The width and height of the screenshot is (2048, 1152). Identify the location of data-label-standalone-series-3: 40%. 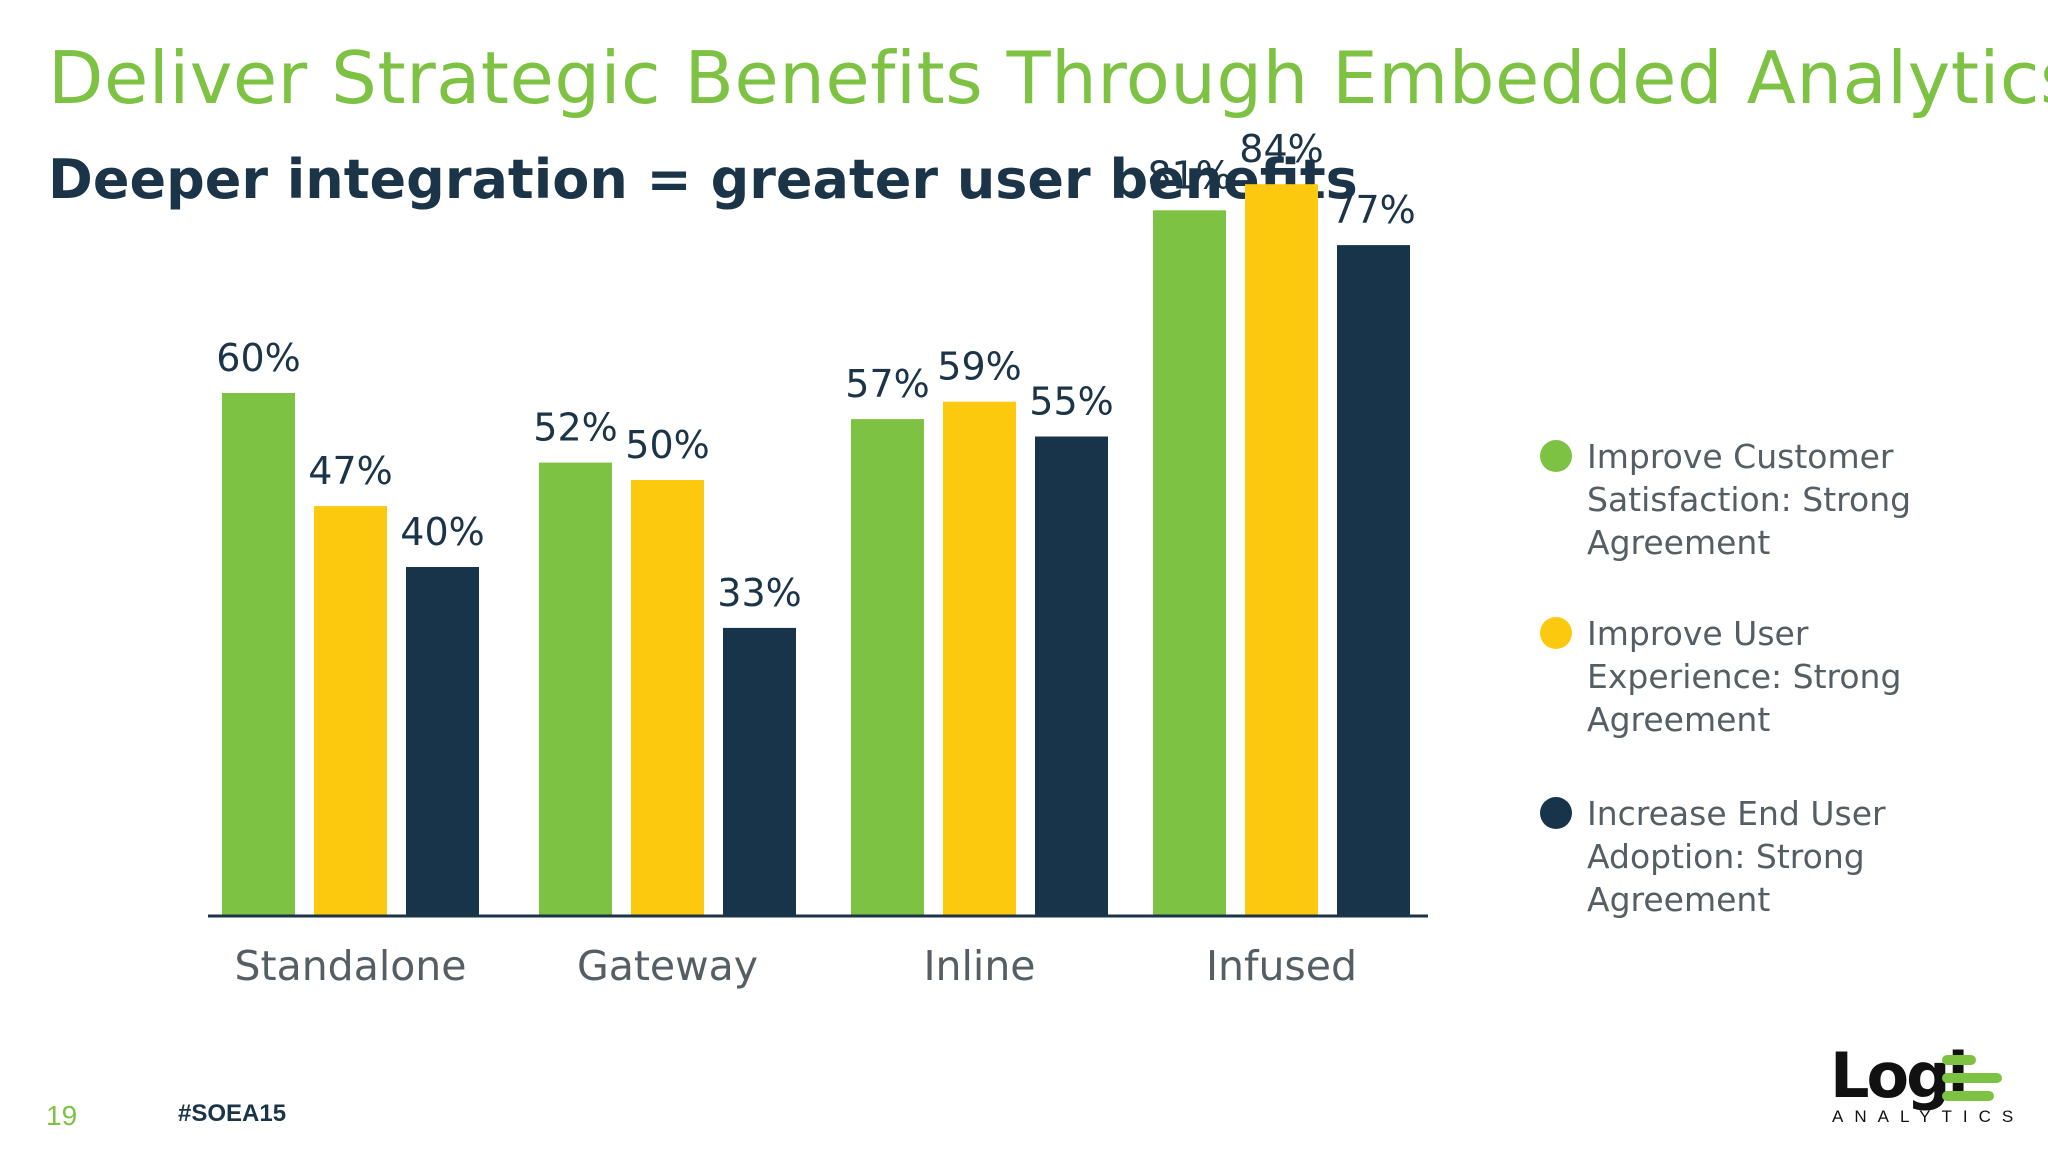
(442, 532).